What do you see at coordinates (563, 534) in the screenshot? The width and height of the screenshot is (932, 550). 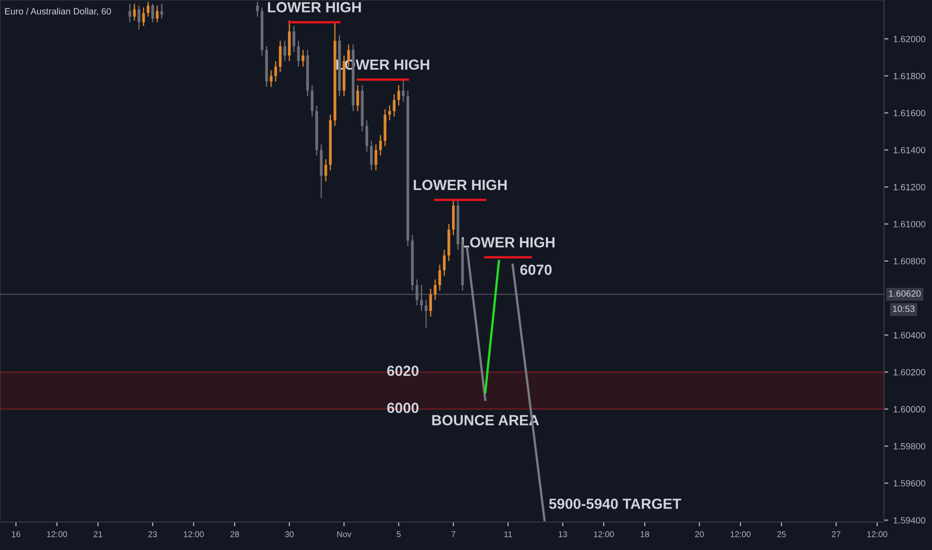 I see `x-tick-label: 13` at bounding box center [563, 534].